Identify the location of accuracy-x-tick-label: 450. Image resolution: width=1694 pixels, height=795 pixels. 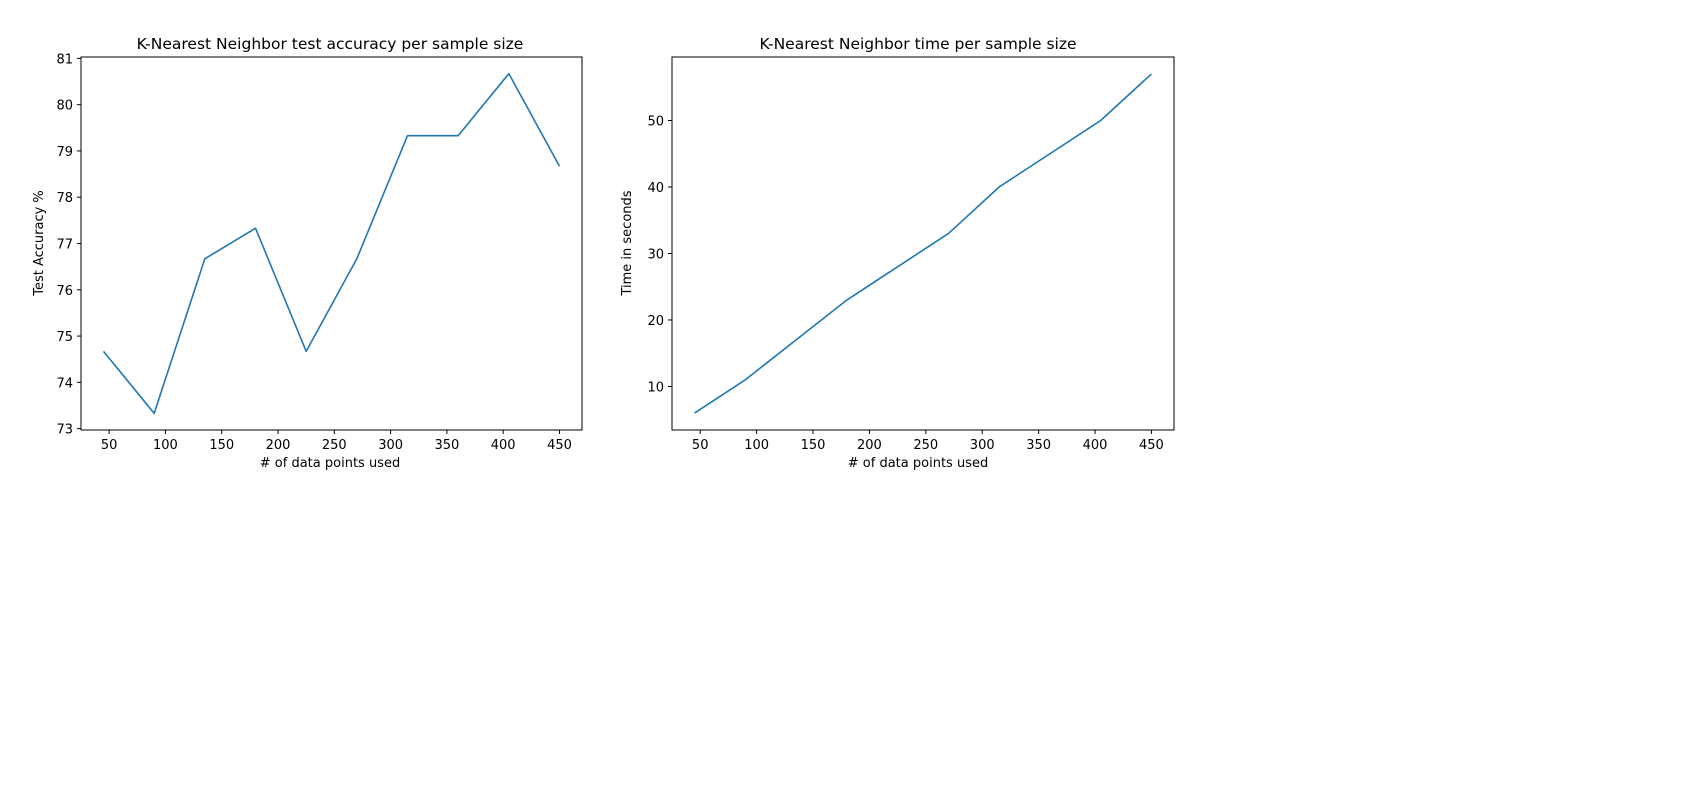
(559, 445).